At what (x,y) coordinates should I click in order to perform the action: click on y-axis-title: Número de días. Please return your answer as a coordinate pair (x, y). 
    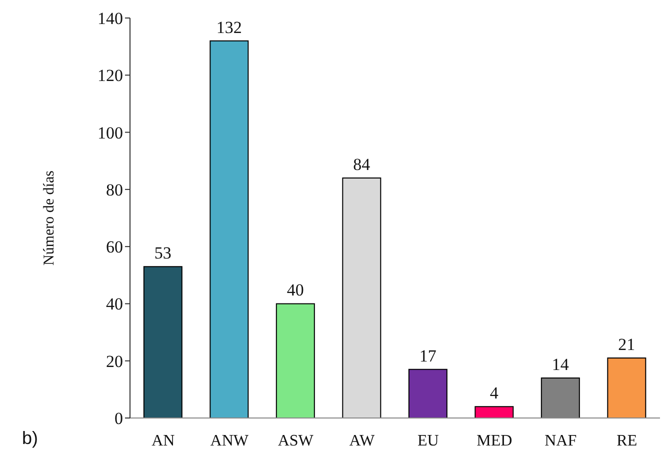
    Looking at the image, I should click on (49, 218).